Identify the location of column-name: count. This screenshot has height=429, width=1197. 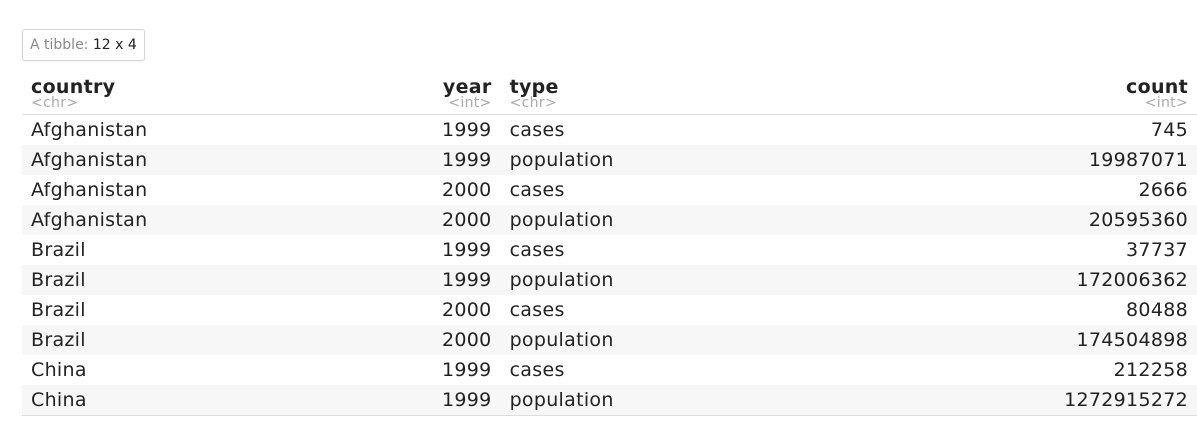
(1157, 87).